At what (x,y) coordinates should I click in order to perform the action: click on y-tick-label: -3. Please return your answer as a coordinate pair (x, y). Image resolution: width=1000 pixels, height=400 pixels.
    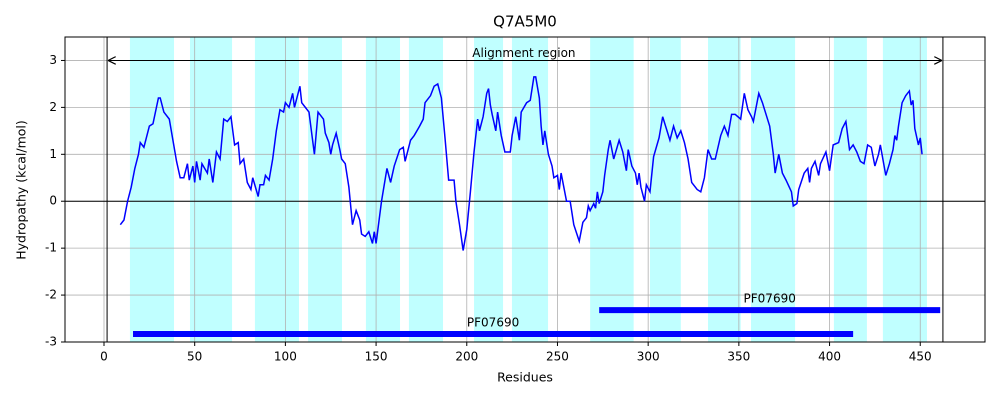
    Looking at the image, I should click on (51, 342).